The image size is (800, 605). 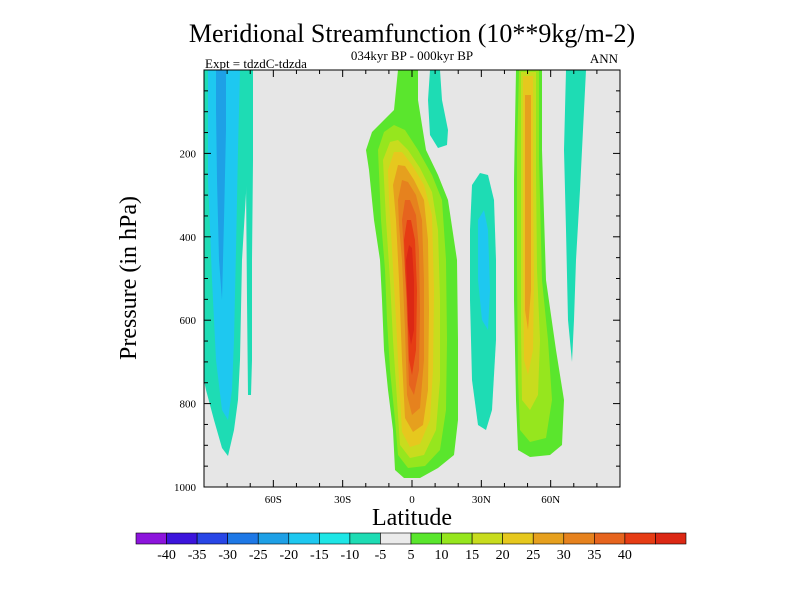 I want to click on y-tick-label: 800, so click(x=188, y=405).